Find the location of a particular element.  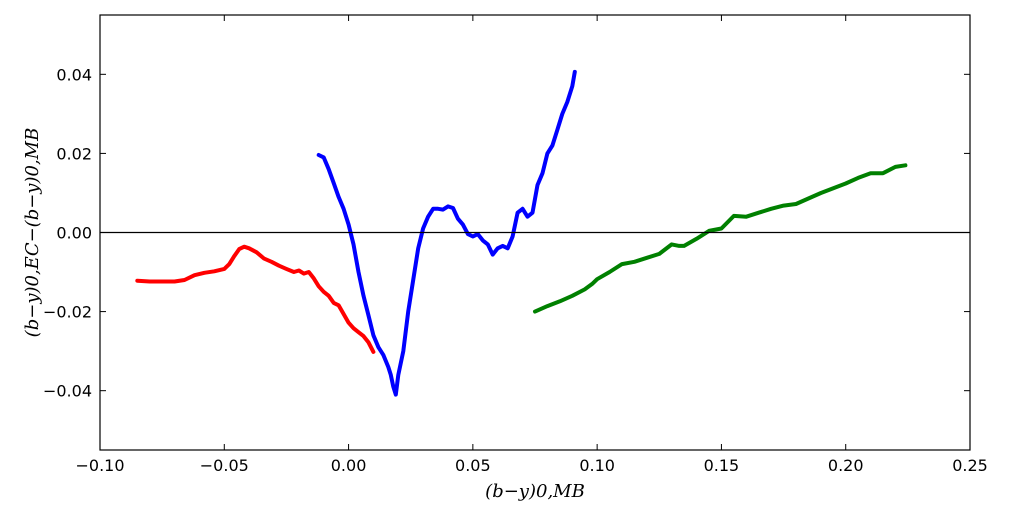

x-tick-label: 0.15 is located at coordinates (722, 465).